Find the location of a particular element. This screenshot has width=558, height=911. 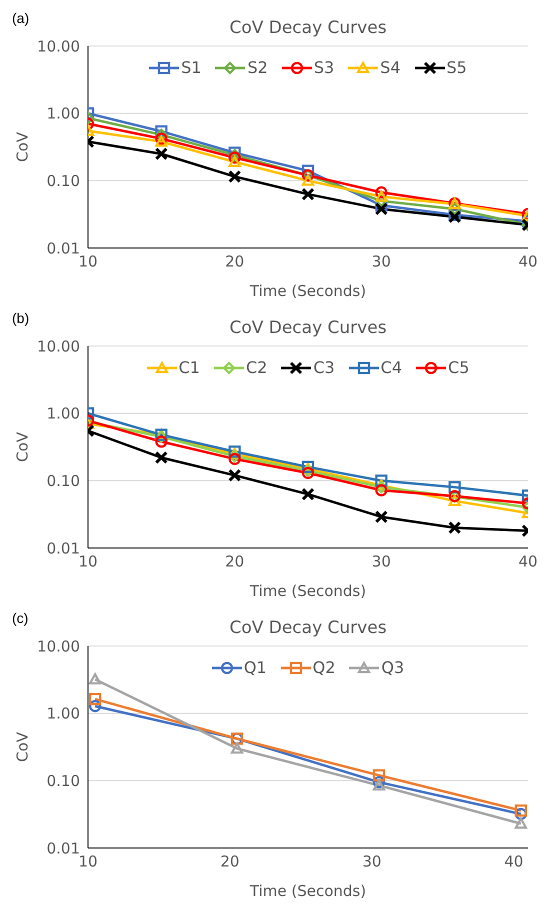

legend-label: S4 is located at coordinates (390, 67).